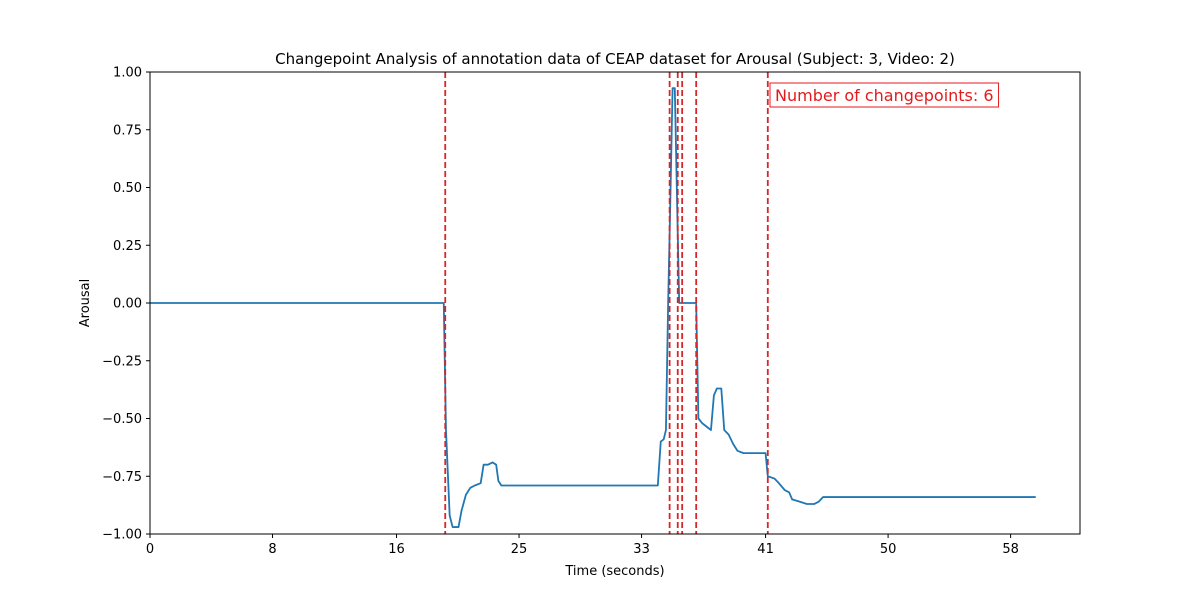 The width and height of the screenshot is (1200, 600). I want to click on x-axis-label: Time (seconds), so click(614, 571).